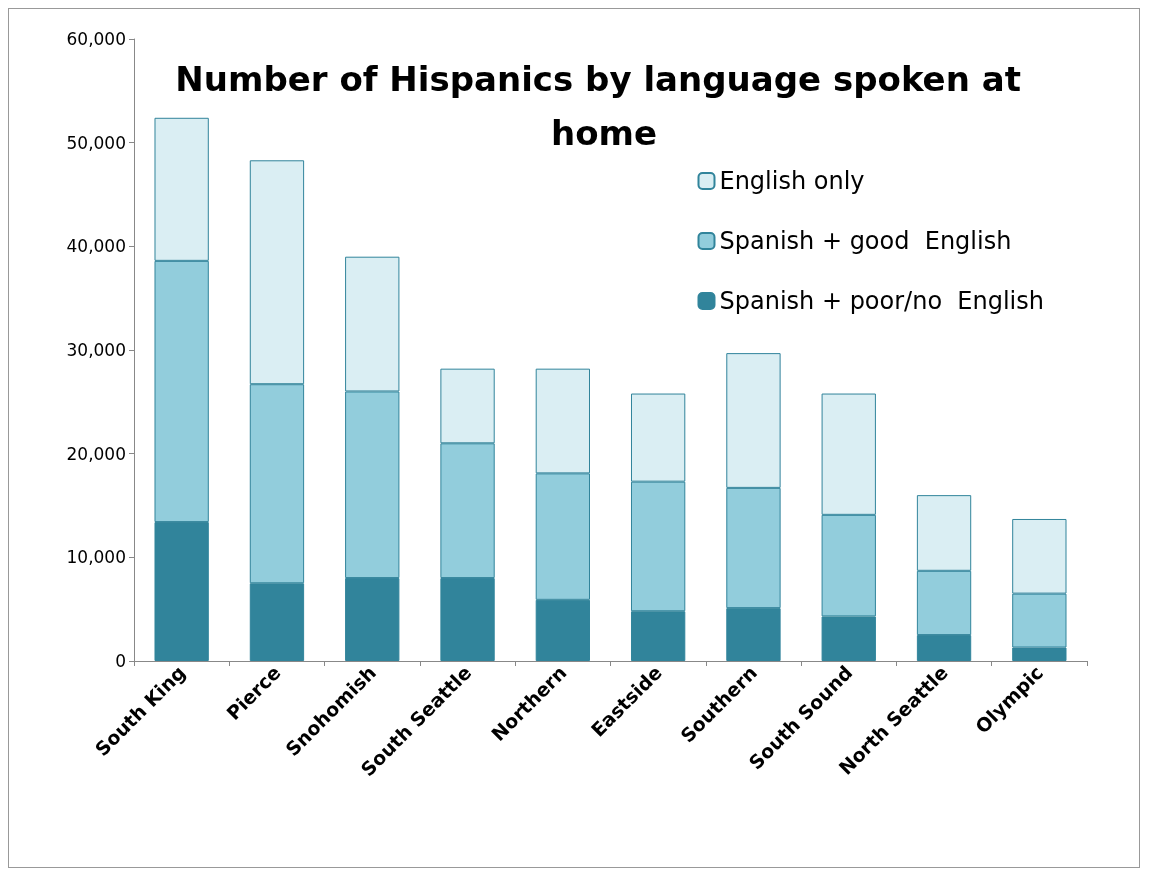  What do you see at coordinates (96, 39) in the screenshot?
I see `y-tick-label: 60,000` at bounding box center [96, 39].